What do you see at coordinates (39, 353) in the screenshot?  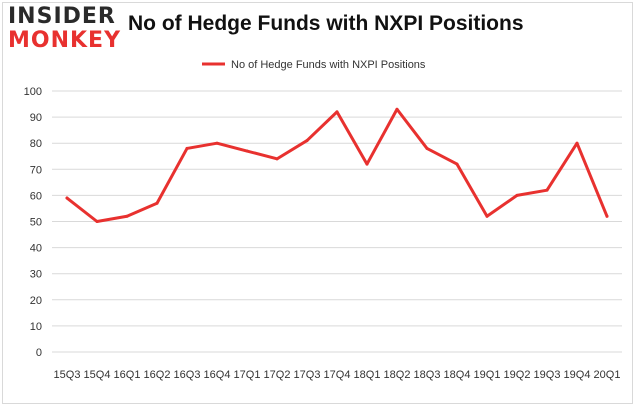 I see `y-tick-label: 0` at bounding box center [39, 353].